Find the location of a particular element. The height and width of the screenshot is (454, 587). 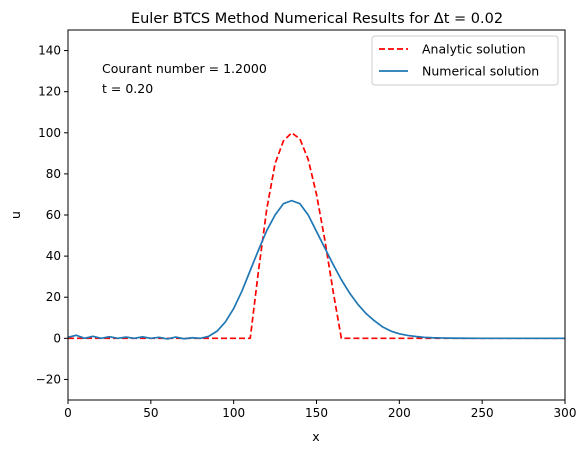

x-tick-label: 300 is located at coordinates (565, 413).